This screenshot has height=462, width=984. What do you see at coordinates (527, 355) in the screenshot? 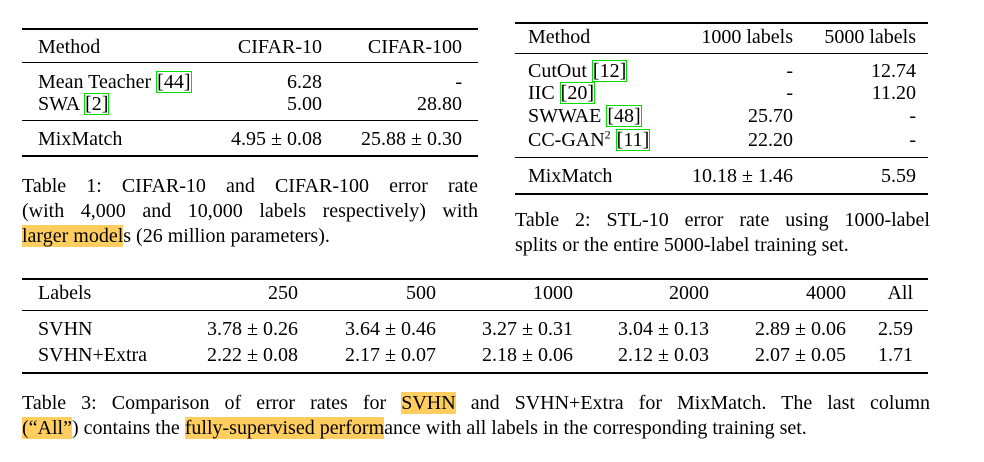
I see `cell: 2.18 ± 0.06` at bounding box center [527, 355].